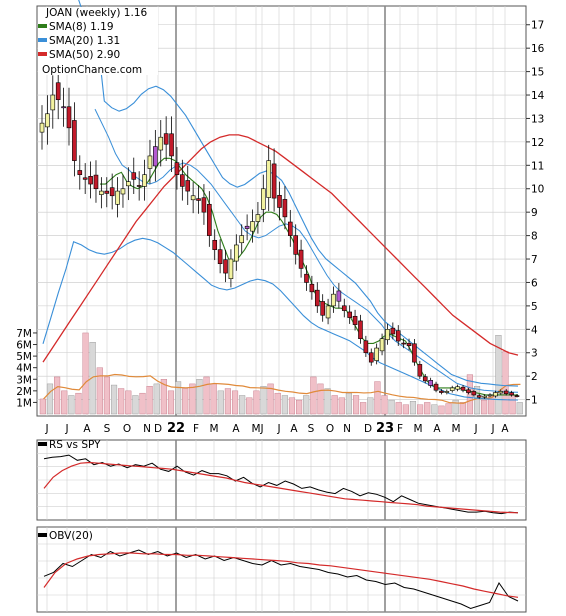  I want to click on price-tick-label: 17, so click(537, 26).